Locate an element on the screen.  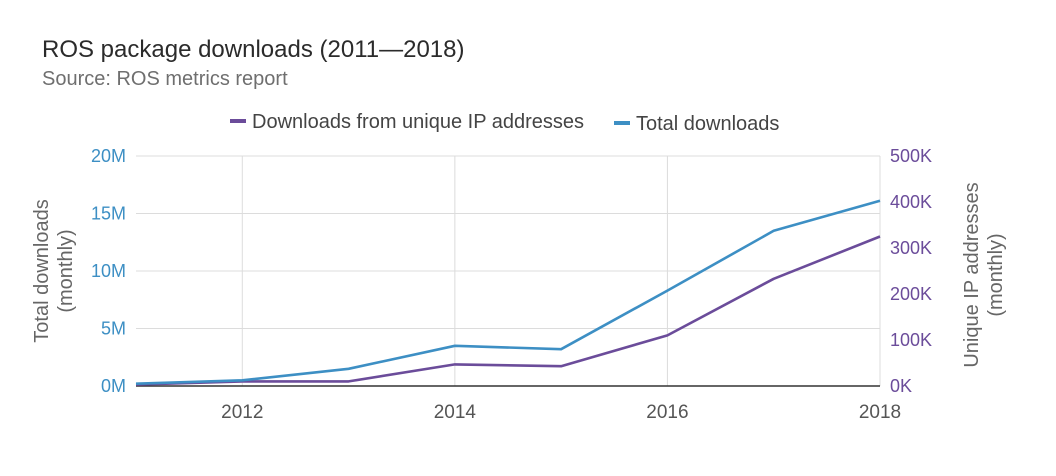
right-axis-tick-label: 100K is located at coordinates (911, 340).